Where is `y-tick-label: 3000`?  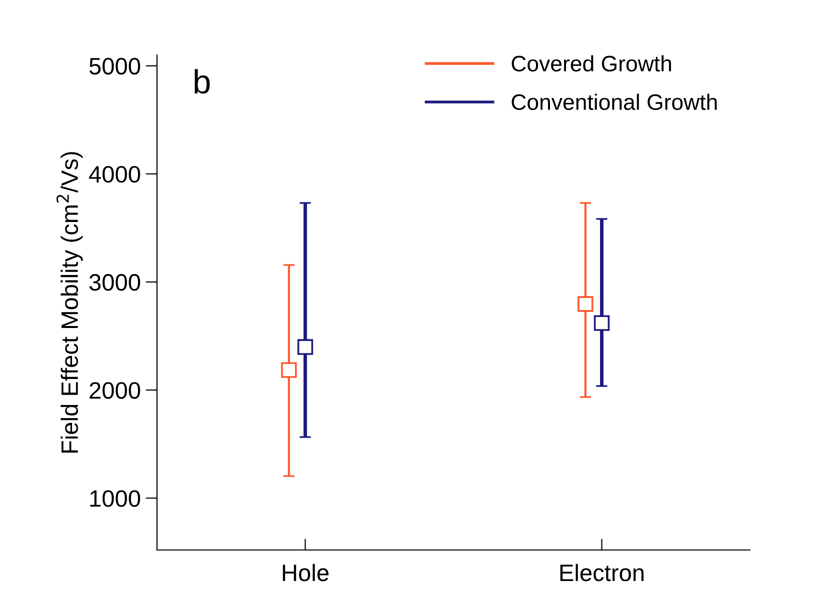 y-tick-label: 3000 is located at coordinates (114, 282).